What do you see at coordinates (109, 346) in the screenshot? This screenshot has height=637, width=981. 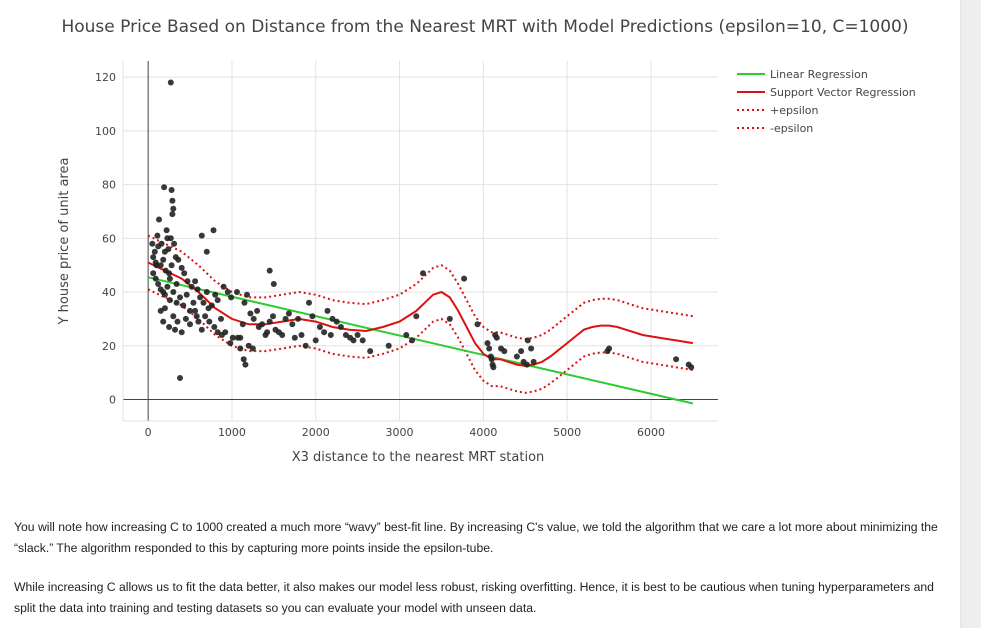 I see `y-tick-label: 20` at bounding box center [109, 346].